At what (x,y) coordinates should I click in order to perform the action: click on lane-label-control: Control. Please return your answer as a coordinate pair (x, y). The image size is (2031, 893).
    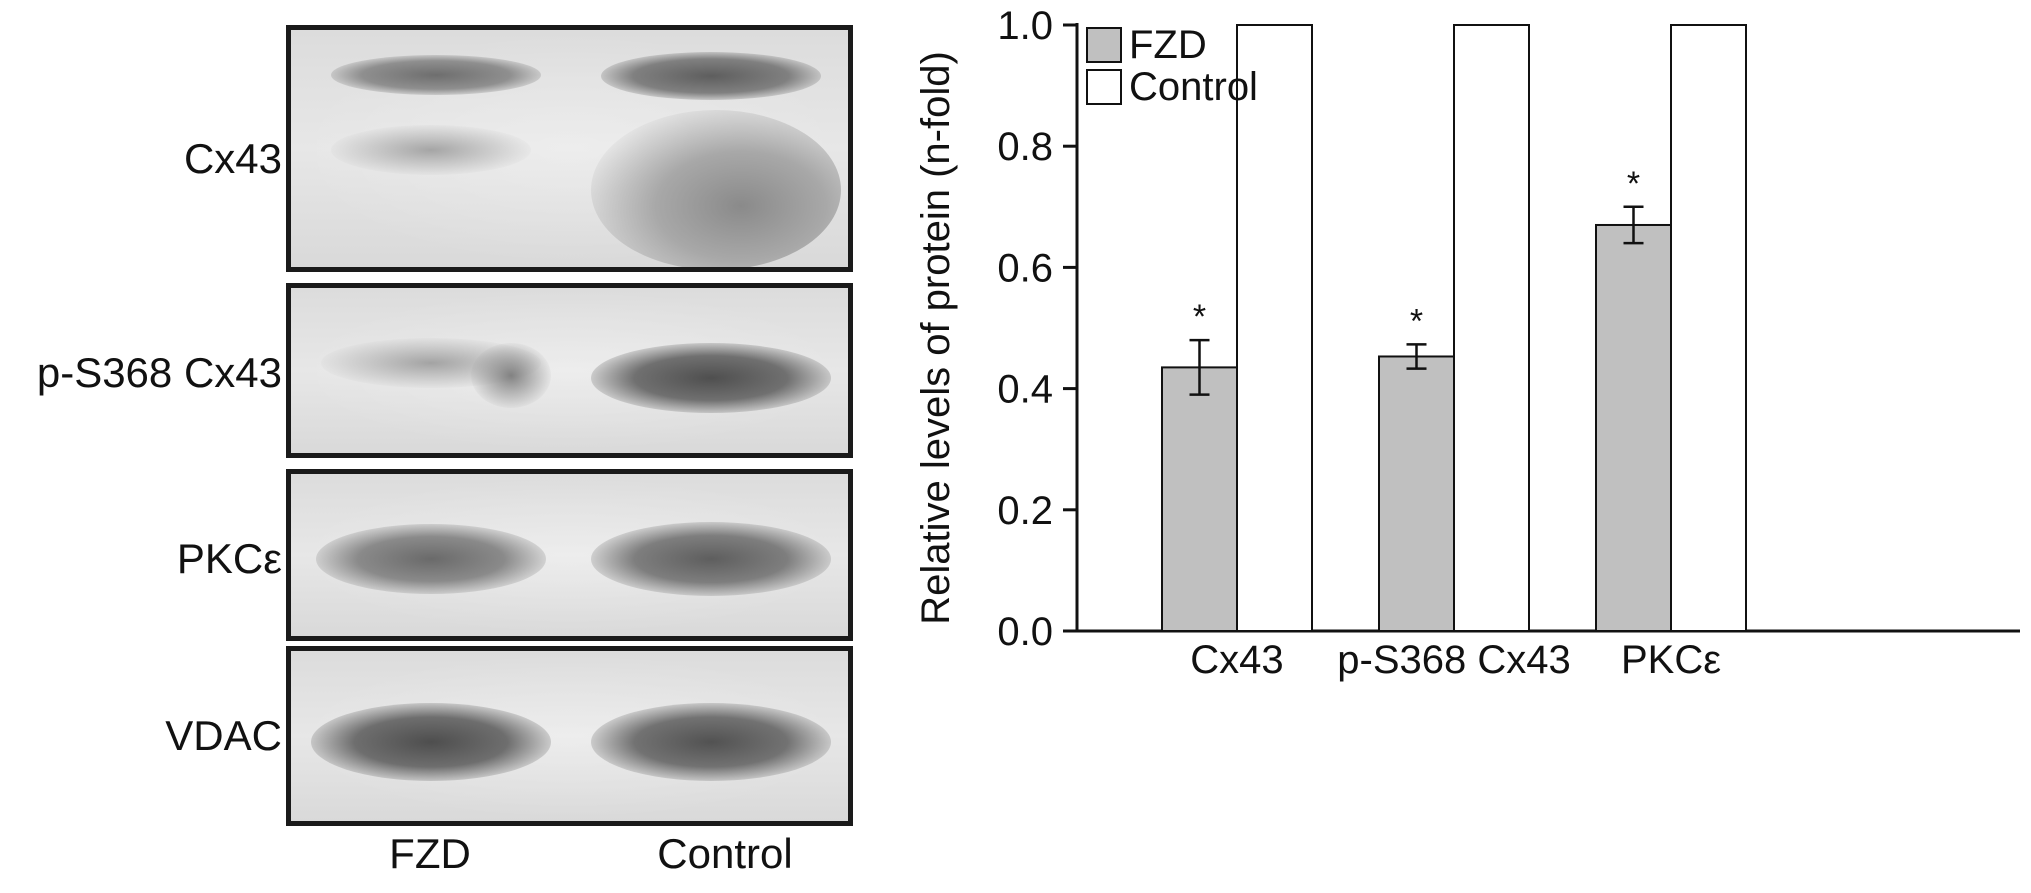
    Looking at the image, I should click on (725, 853).